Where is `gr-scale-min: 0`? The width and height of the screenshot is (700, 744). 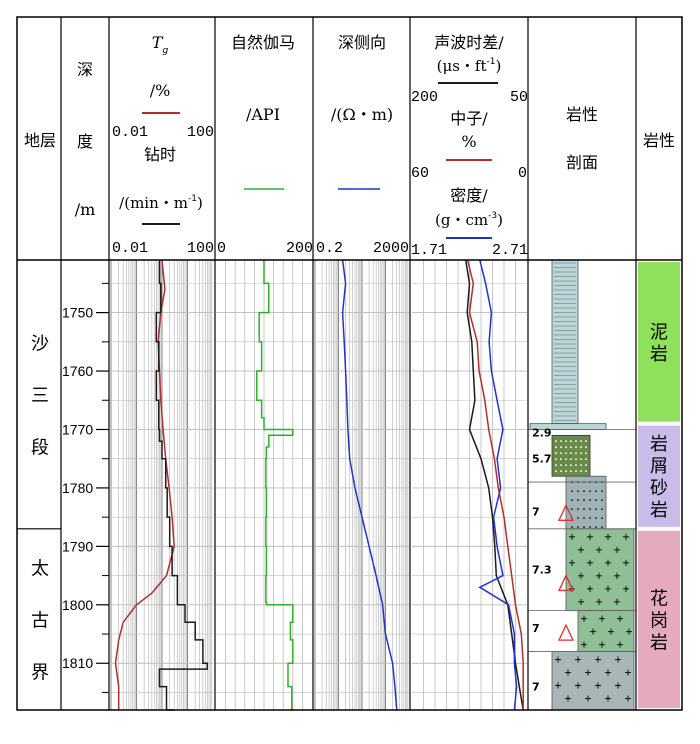
gr-scale-min: 0 is located at coordinates (221, 248).